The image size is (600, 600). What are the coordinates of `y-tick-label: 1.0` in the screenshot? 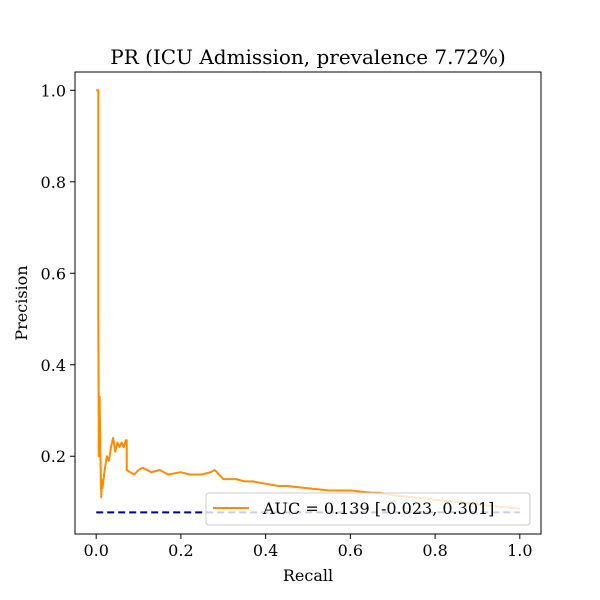 It's located at (53, 90).